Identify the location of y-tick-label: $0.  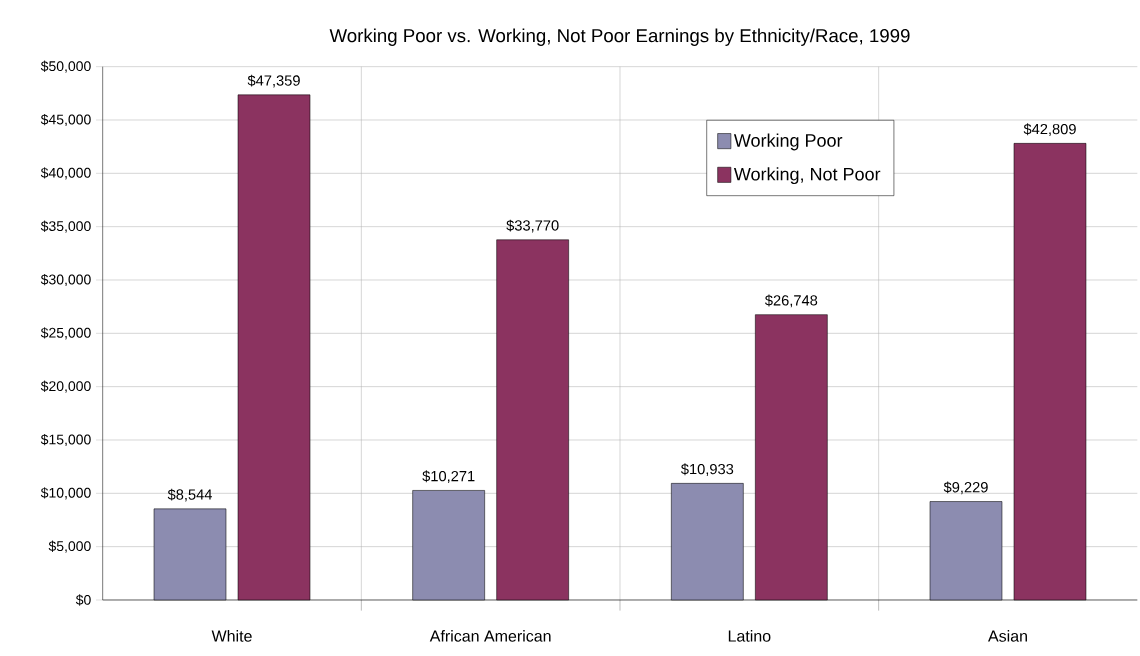
(83, 600).